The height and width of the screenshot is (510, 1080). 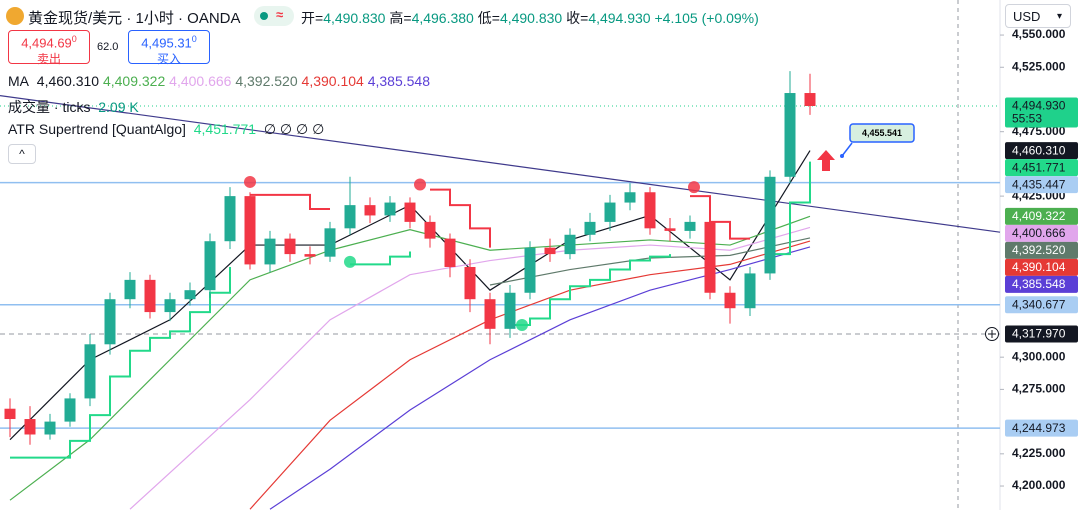 What do you see at coordinates (68, 81) in the screenshot?
I see `ma-value: 4,460.310` at bounding box center [68, 81].